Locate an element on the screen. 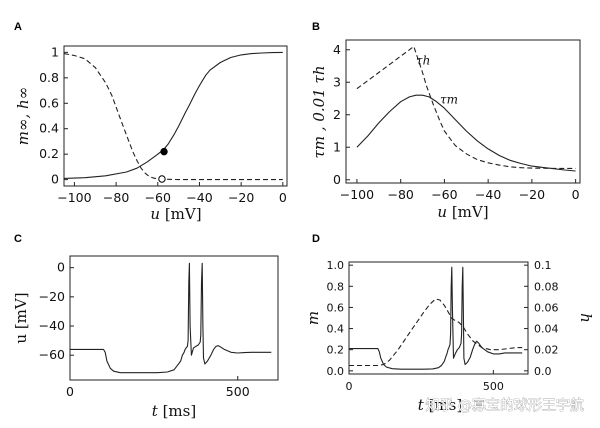 This screenshot has height=428, width=600. panel-d-ytick-label: 1.0 is located at coordinates (336, 265).